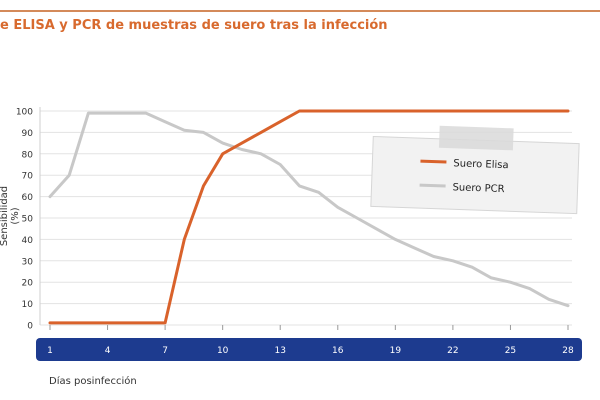  Describe the element at coordinates (481, 164) in the screenshot. I see `legend-label: Suero Elisa` at that location.